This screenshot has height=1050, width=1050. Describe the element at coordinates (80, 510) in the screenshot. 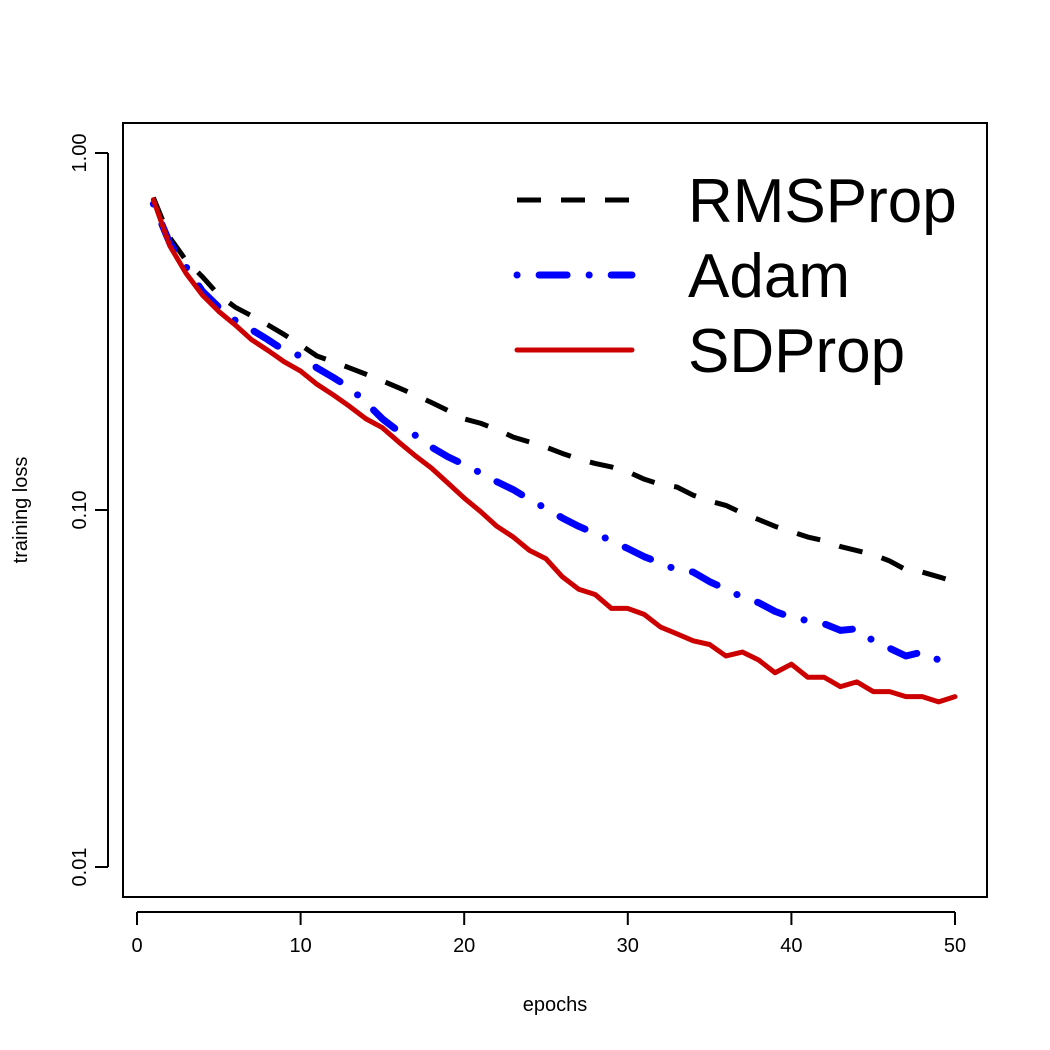

I see `y-tick-label: 0.10` at that location.